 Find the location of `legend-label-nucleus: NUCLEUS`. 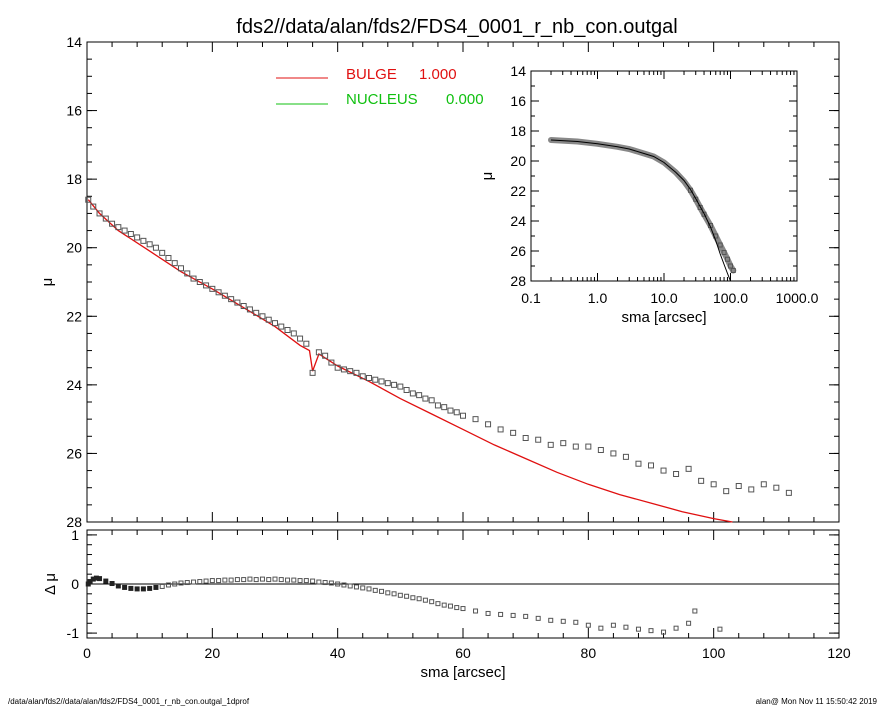

legend-label-nucleus: NUCLEUS is located at coordinates (382, 99).